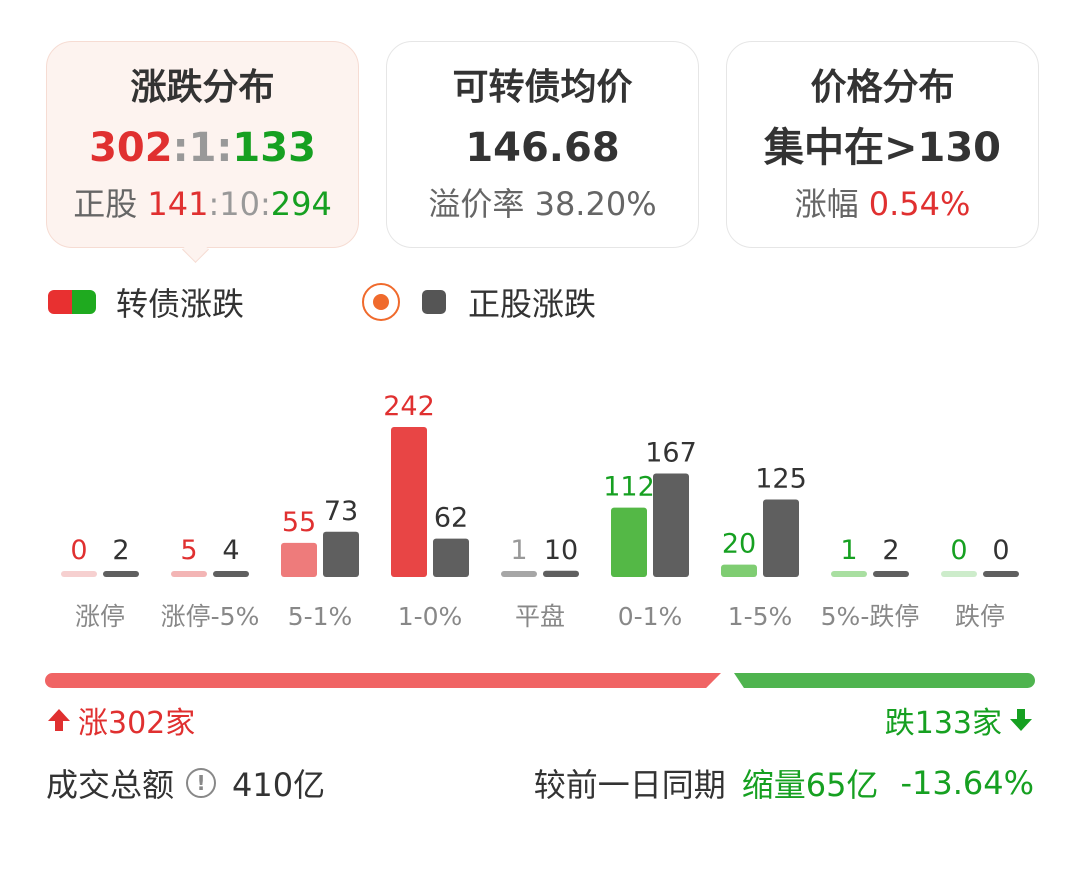  What do you see at coordinates (210, 616) in the screenshot?
I see `category-label: 涨停-5%` at bounding box center [210, 616].